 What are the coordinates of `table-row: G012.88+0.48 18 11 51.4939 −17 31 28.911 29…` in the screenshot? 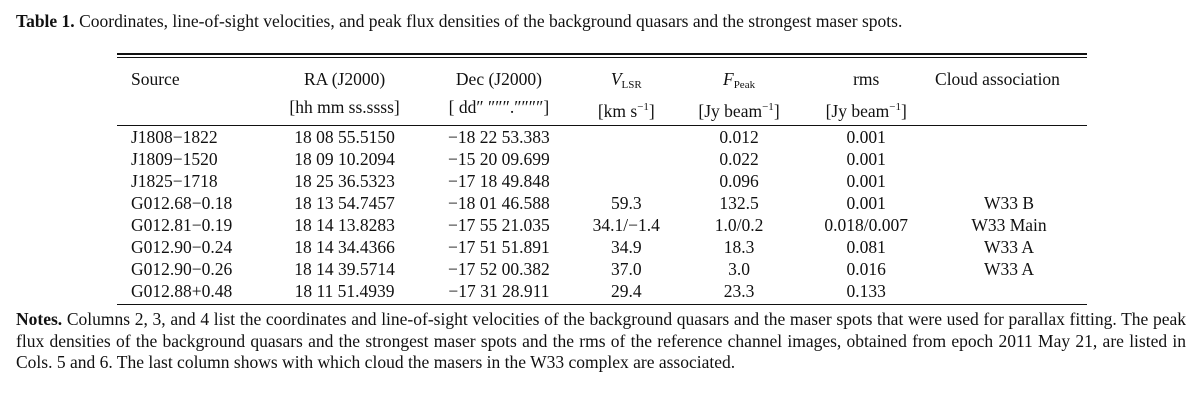 It's located at (602, 292).